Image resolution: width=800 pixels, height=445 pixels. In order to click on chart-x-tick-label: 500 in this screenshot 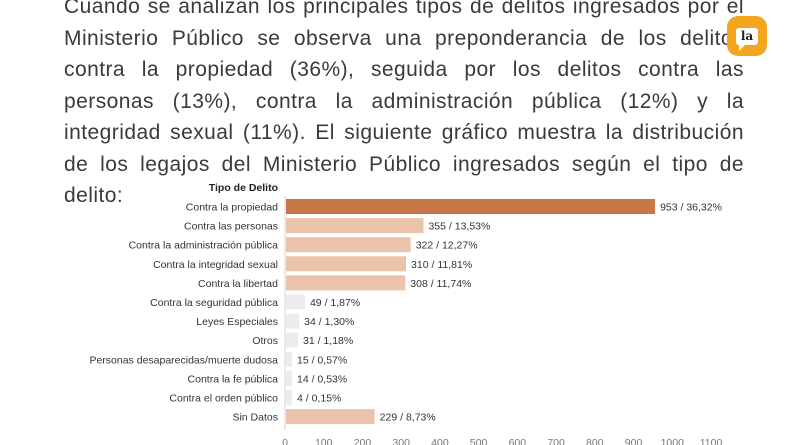, I will do `click(479, 441)`.